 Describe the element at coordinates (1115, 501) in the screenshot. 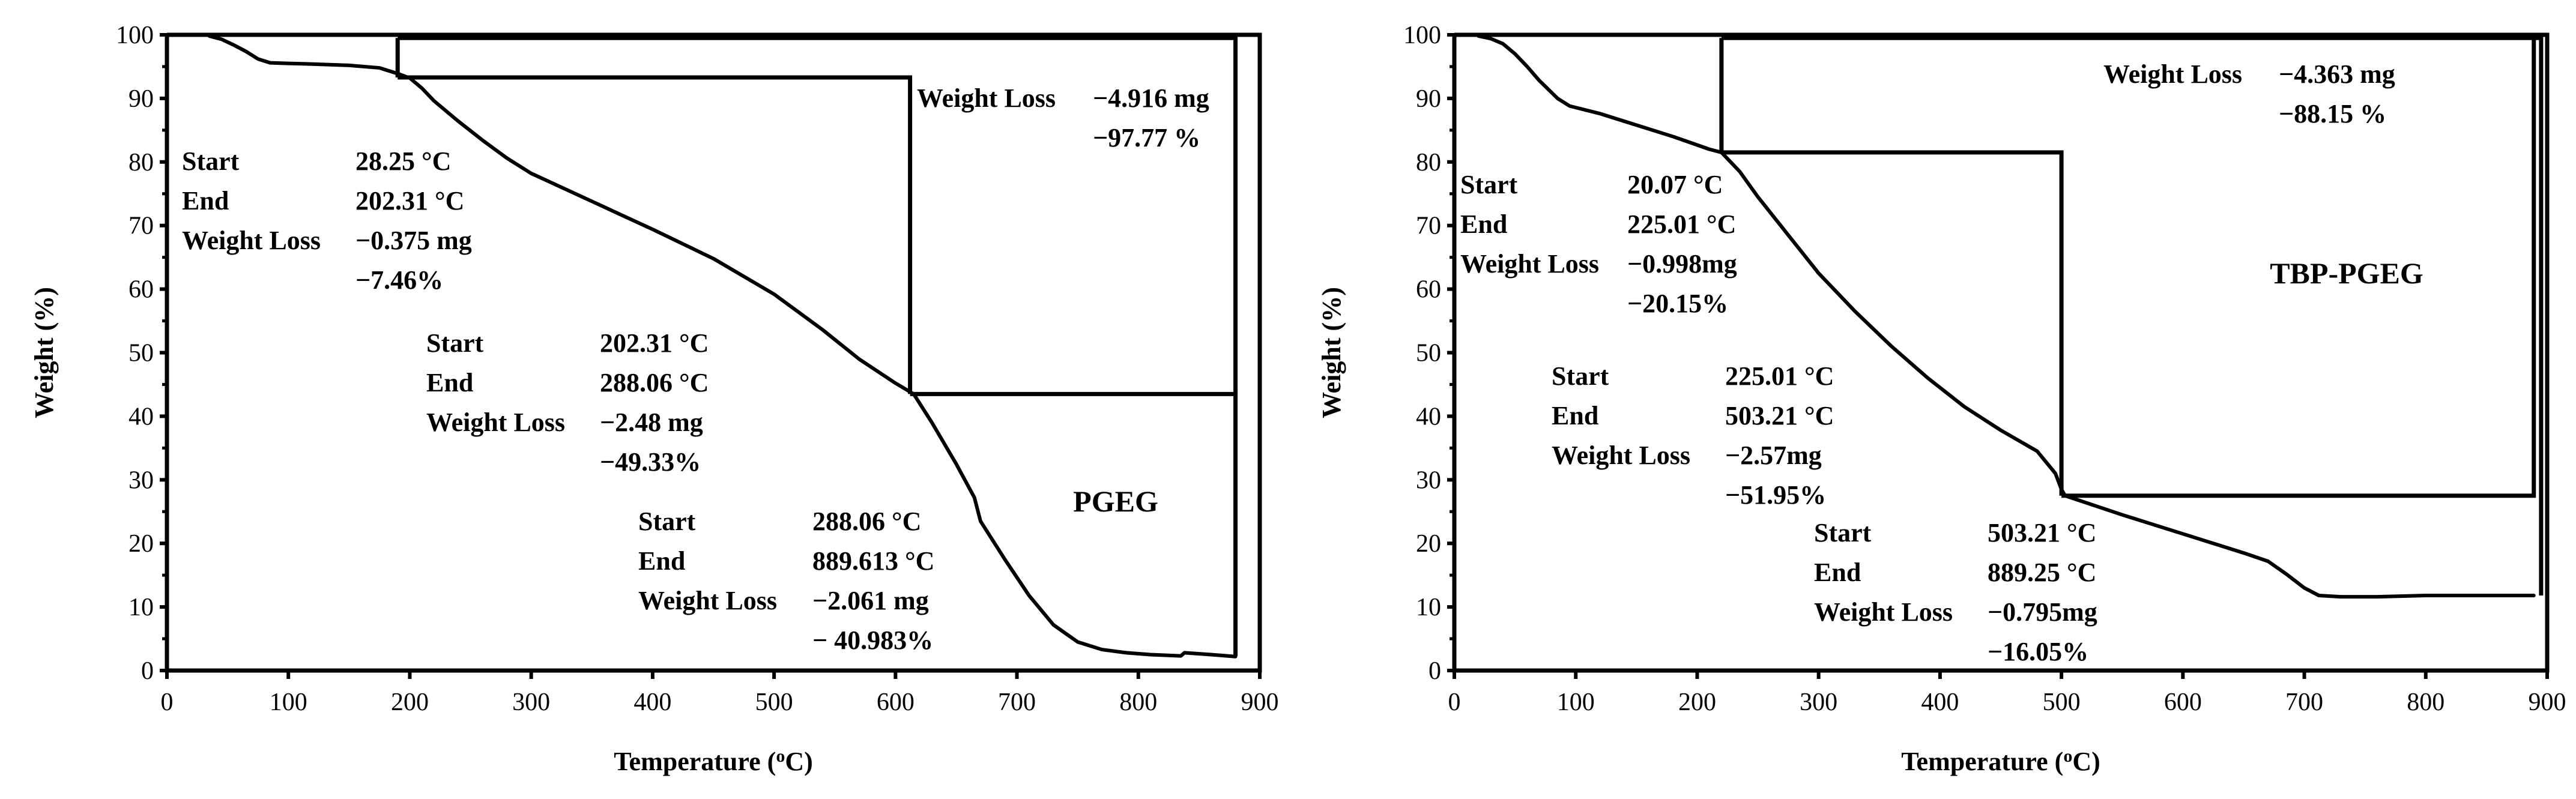

I see `sample-label: PGEG` at that location.